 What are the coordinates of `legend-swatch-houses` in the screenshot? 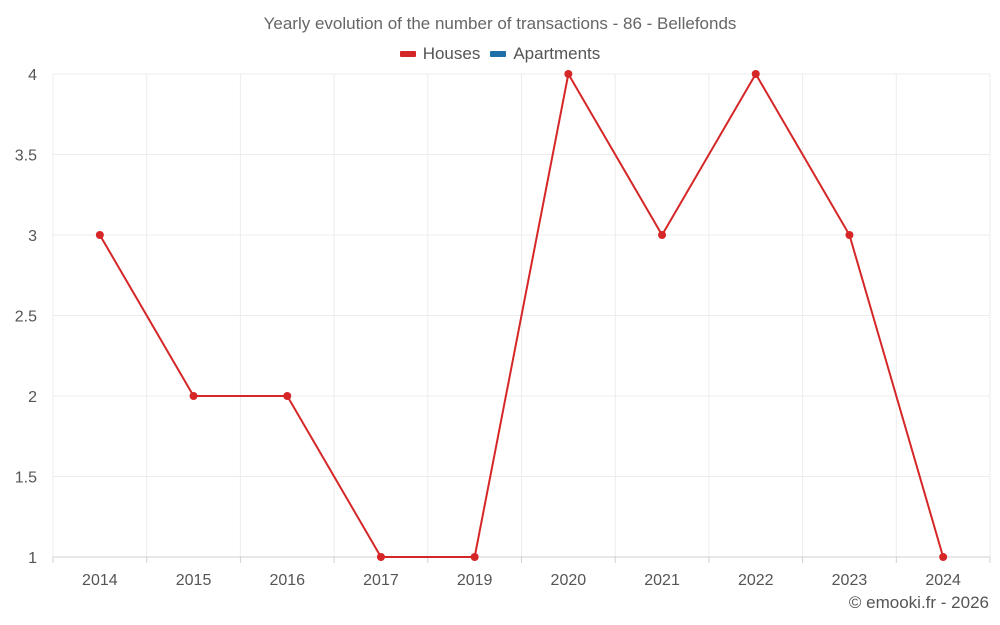 It's located at (407, 54).